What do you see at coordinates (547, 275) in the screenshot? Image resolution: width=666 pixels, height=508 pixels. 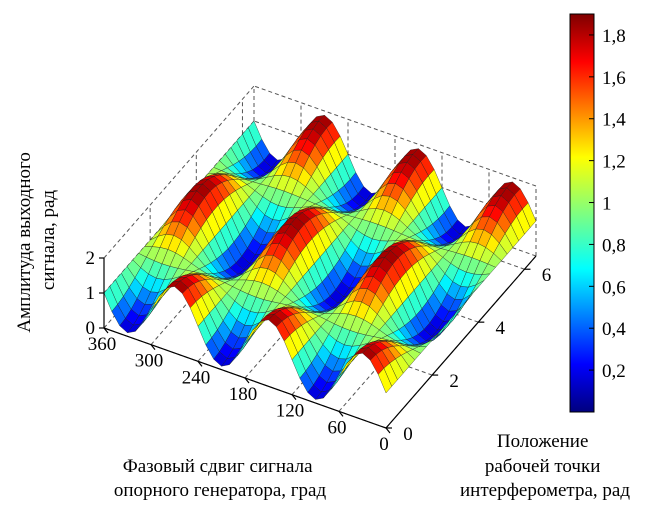 I see `y-tick-label: 6` at bounding box center [547, 275].